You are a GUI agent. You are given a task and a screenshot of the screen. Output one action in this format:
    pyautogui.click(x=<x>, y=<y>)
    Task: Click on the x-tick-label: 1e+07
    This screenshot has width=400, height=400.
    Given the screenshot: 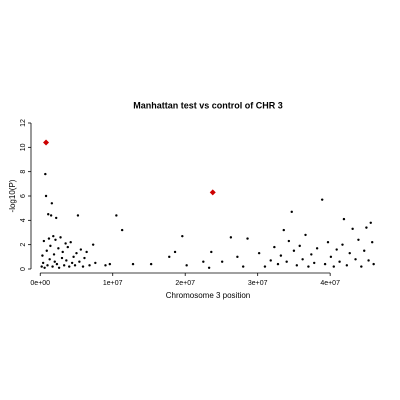 What is the action you would take?
    pyautogui.click(x=113, y=283)
    